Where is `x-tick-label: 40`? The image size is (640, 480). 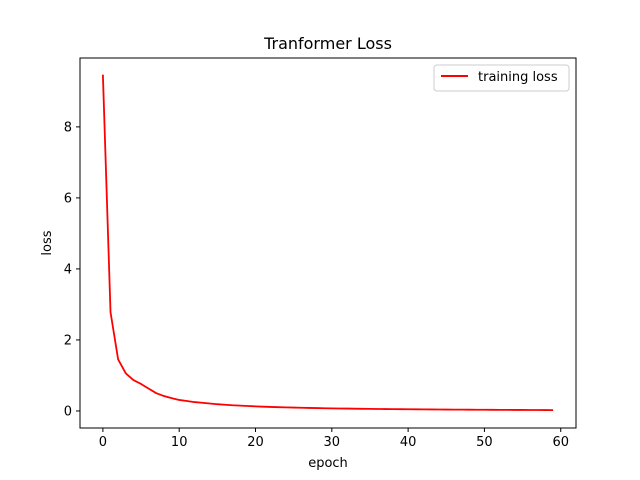 x-tick-label: 40 is located at coordinates (408, 442).